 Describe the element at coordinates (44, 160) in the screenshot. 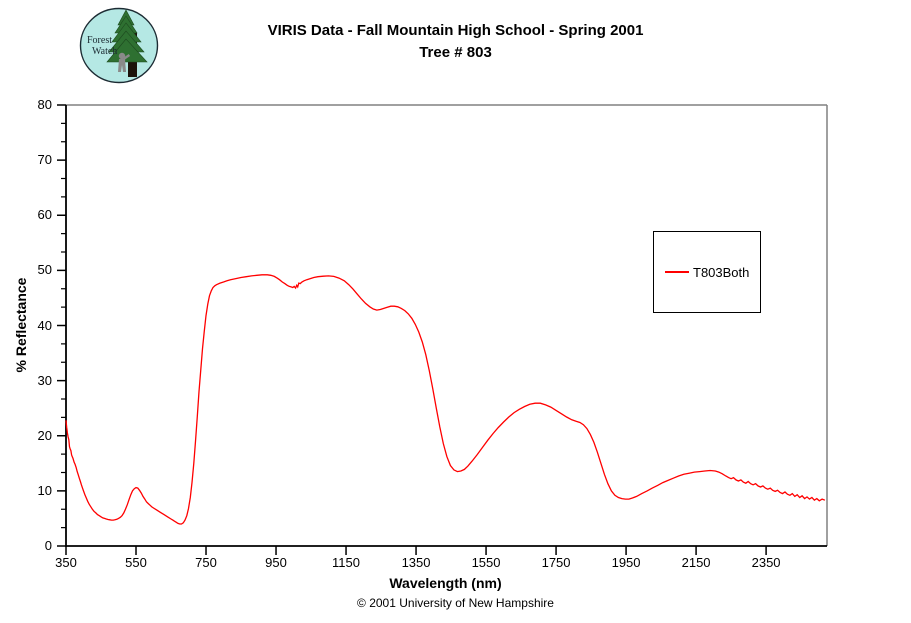

I see `y-tick-label: 70` at that location.